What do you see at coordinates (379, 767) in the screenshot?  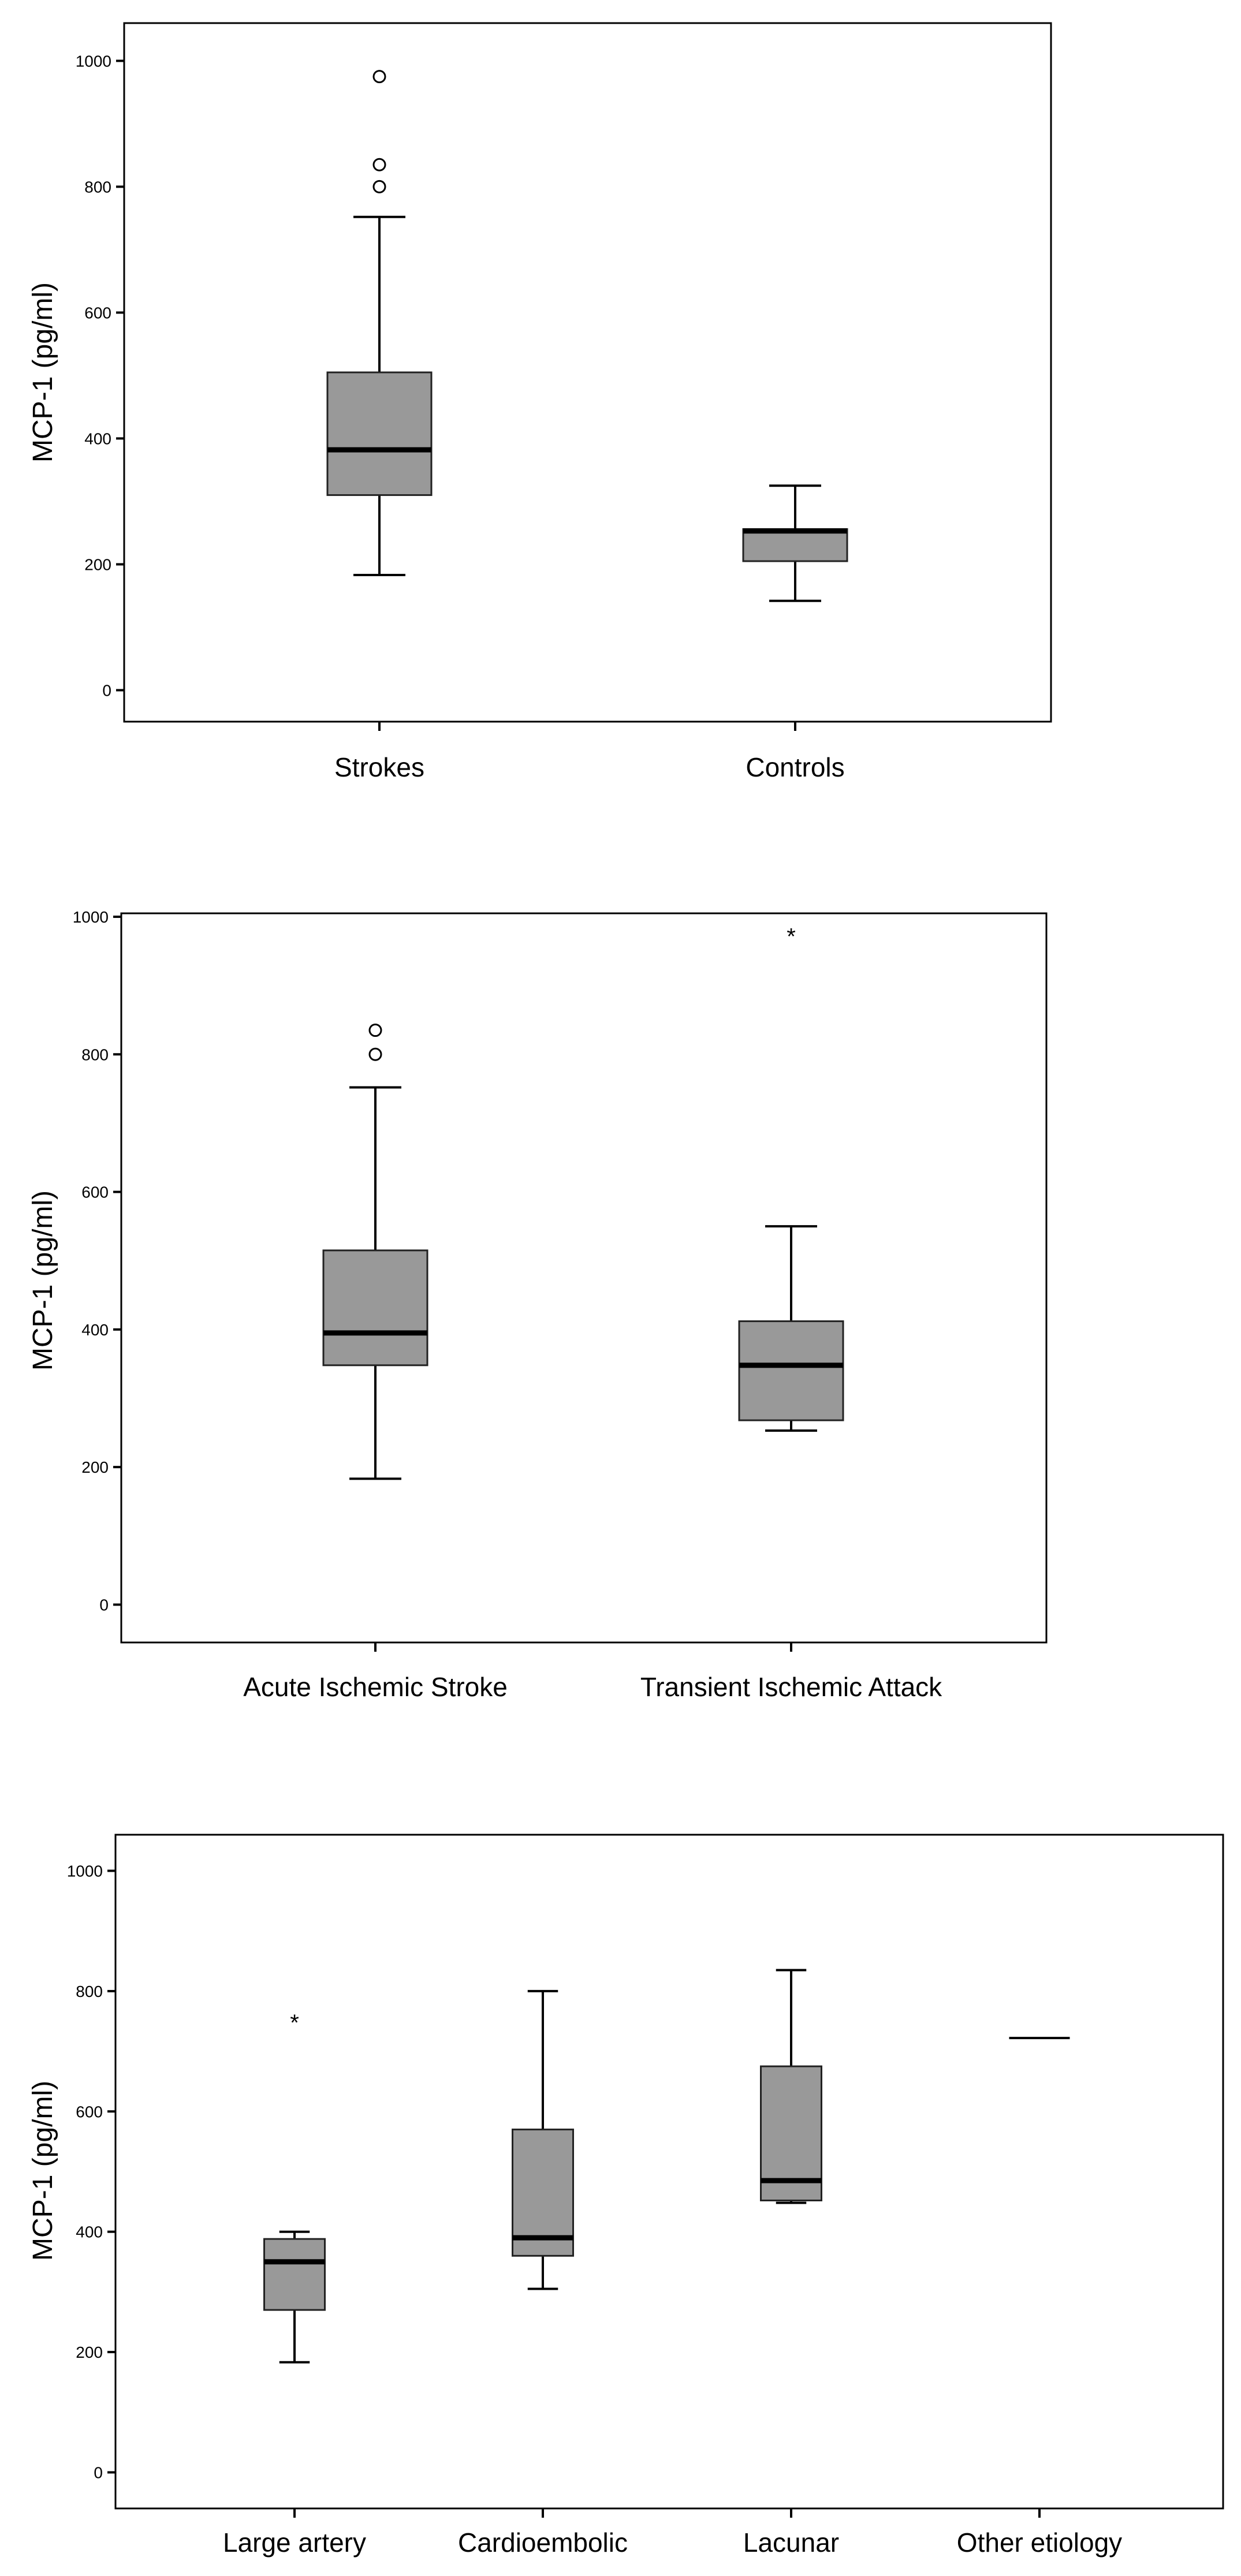 I see `x-tick-label: Strokes` at bounding box center [379, 767].